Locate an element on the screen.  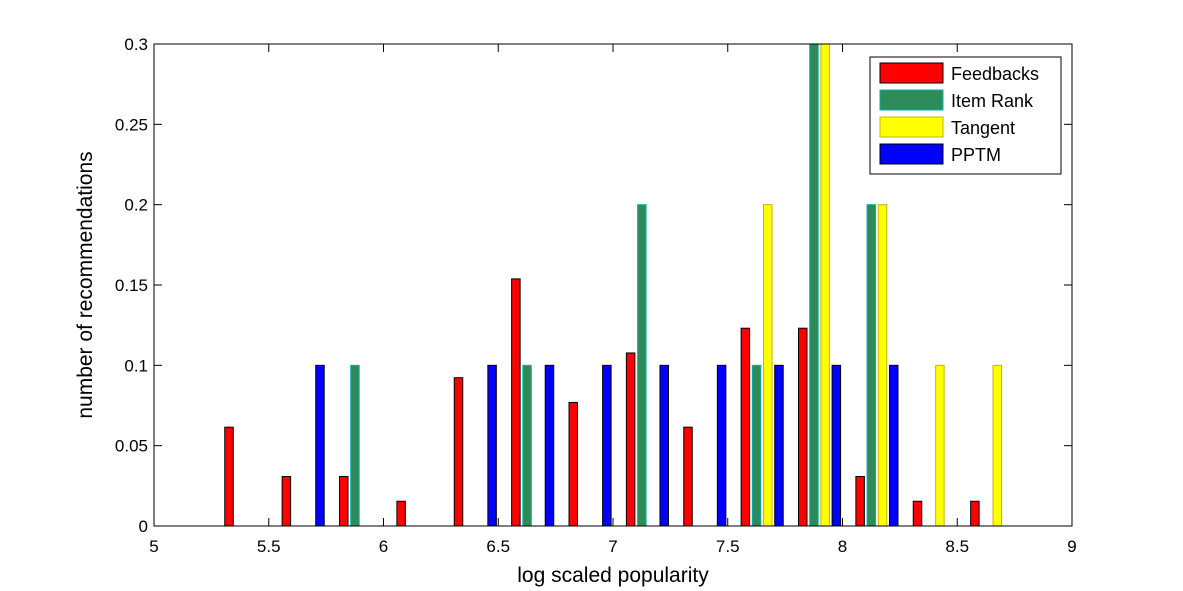
legend-swatch-pptm is located at coordinates (911, 154).